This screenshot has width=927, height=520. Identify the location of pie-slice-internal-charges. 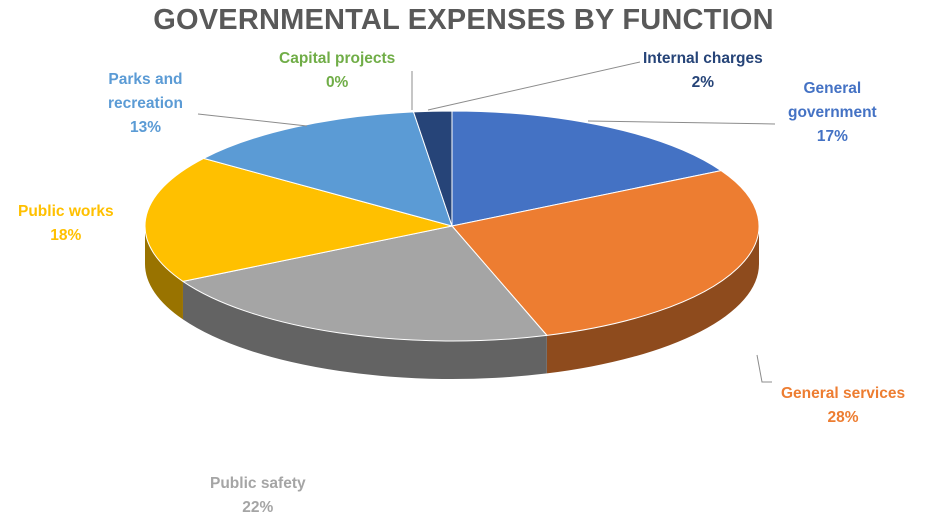
(433, 168).